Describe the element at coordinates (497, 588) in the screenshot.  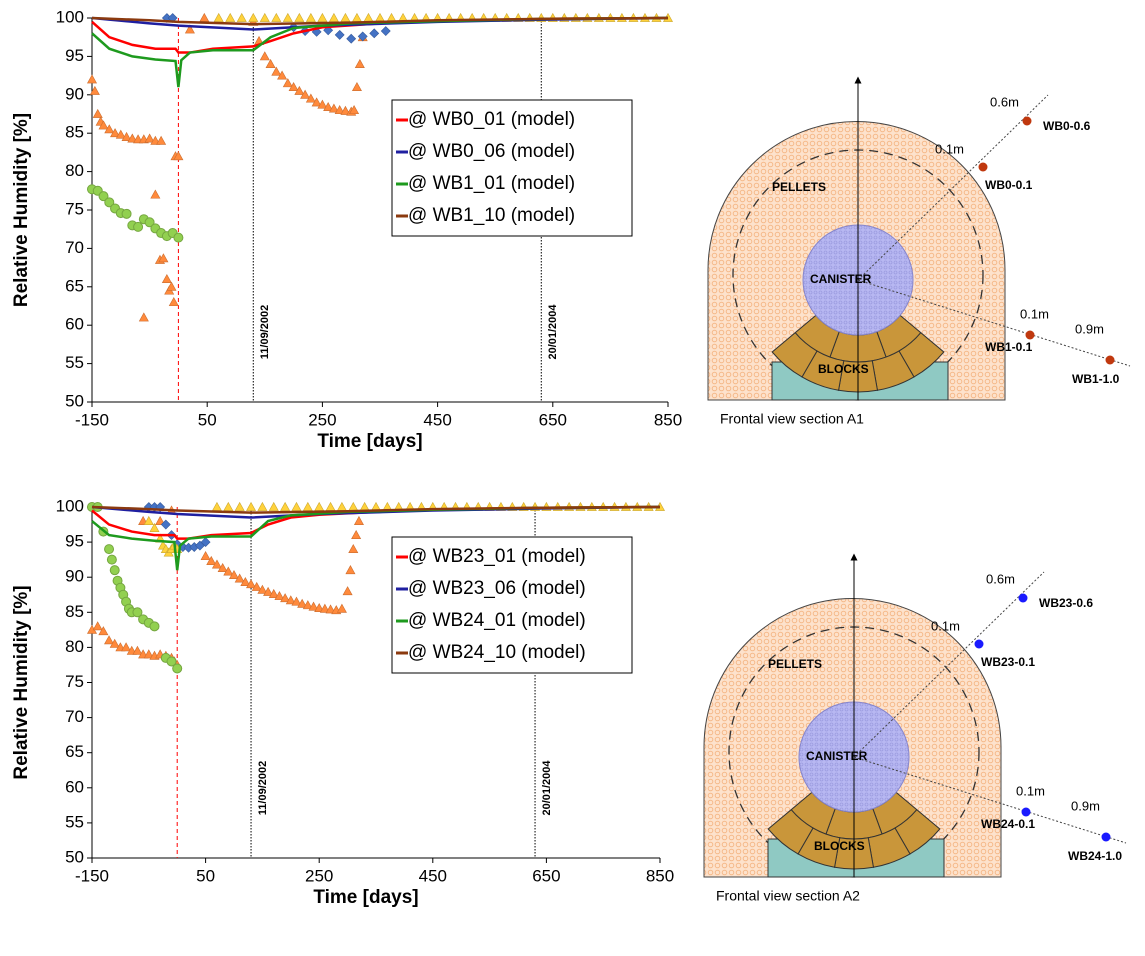
I see `legend-label: @ WB23_06 (model)` at that location.